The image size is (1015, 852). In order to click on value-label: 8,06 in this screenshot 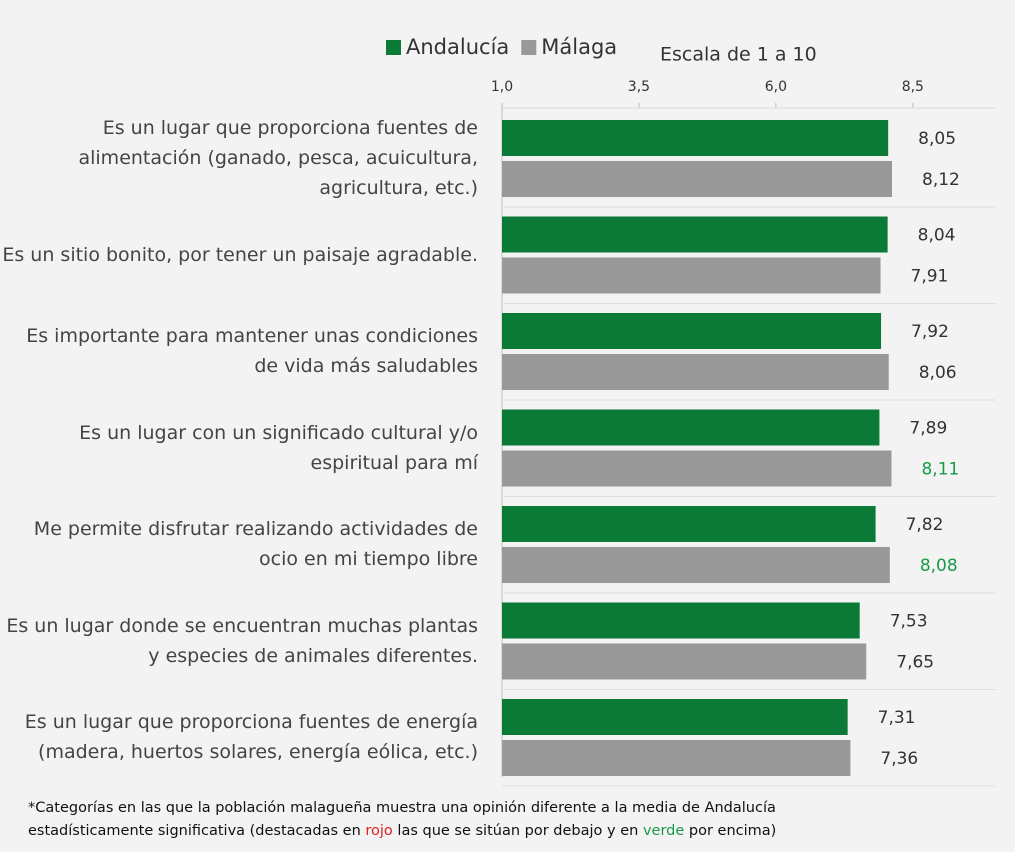, I will do `click(938, 373)`.